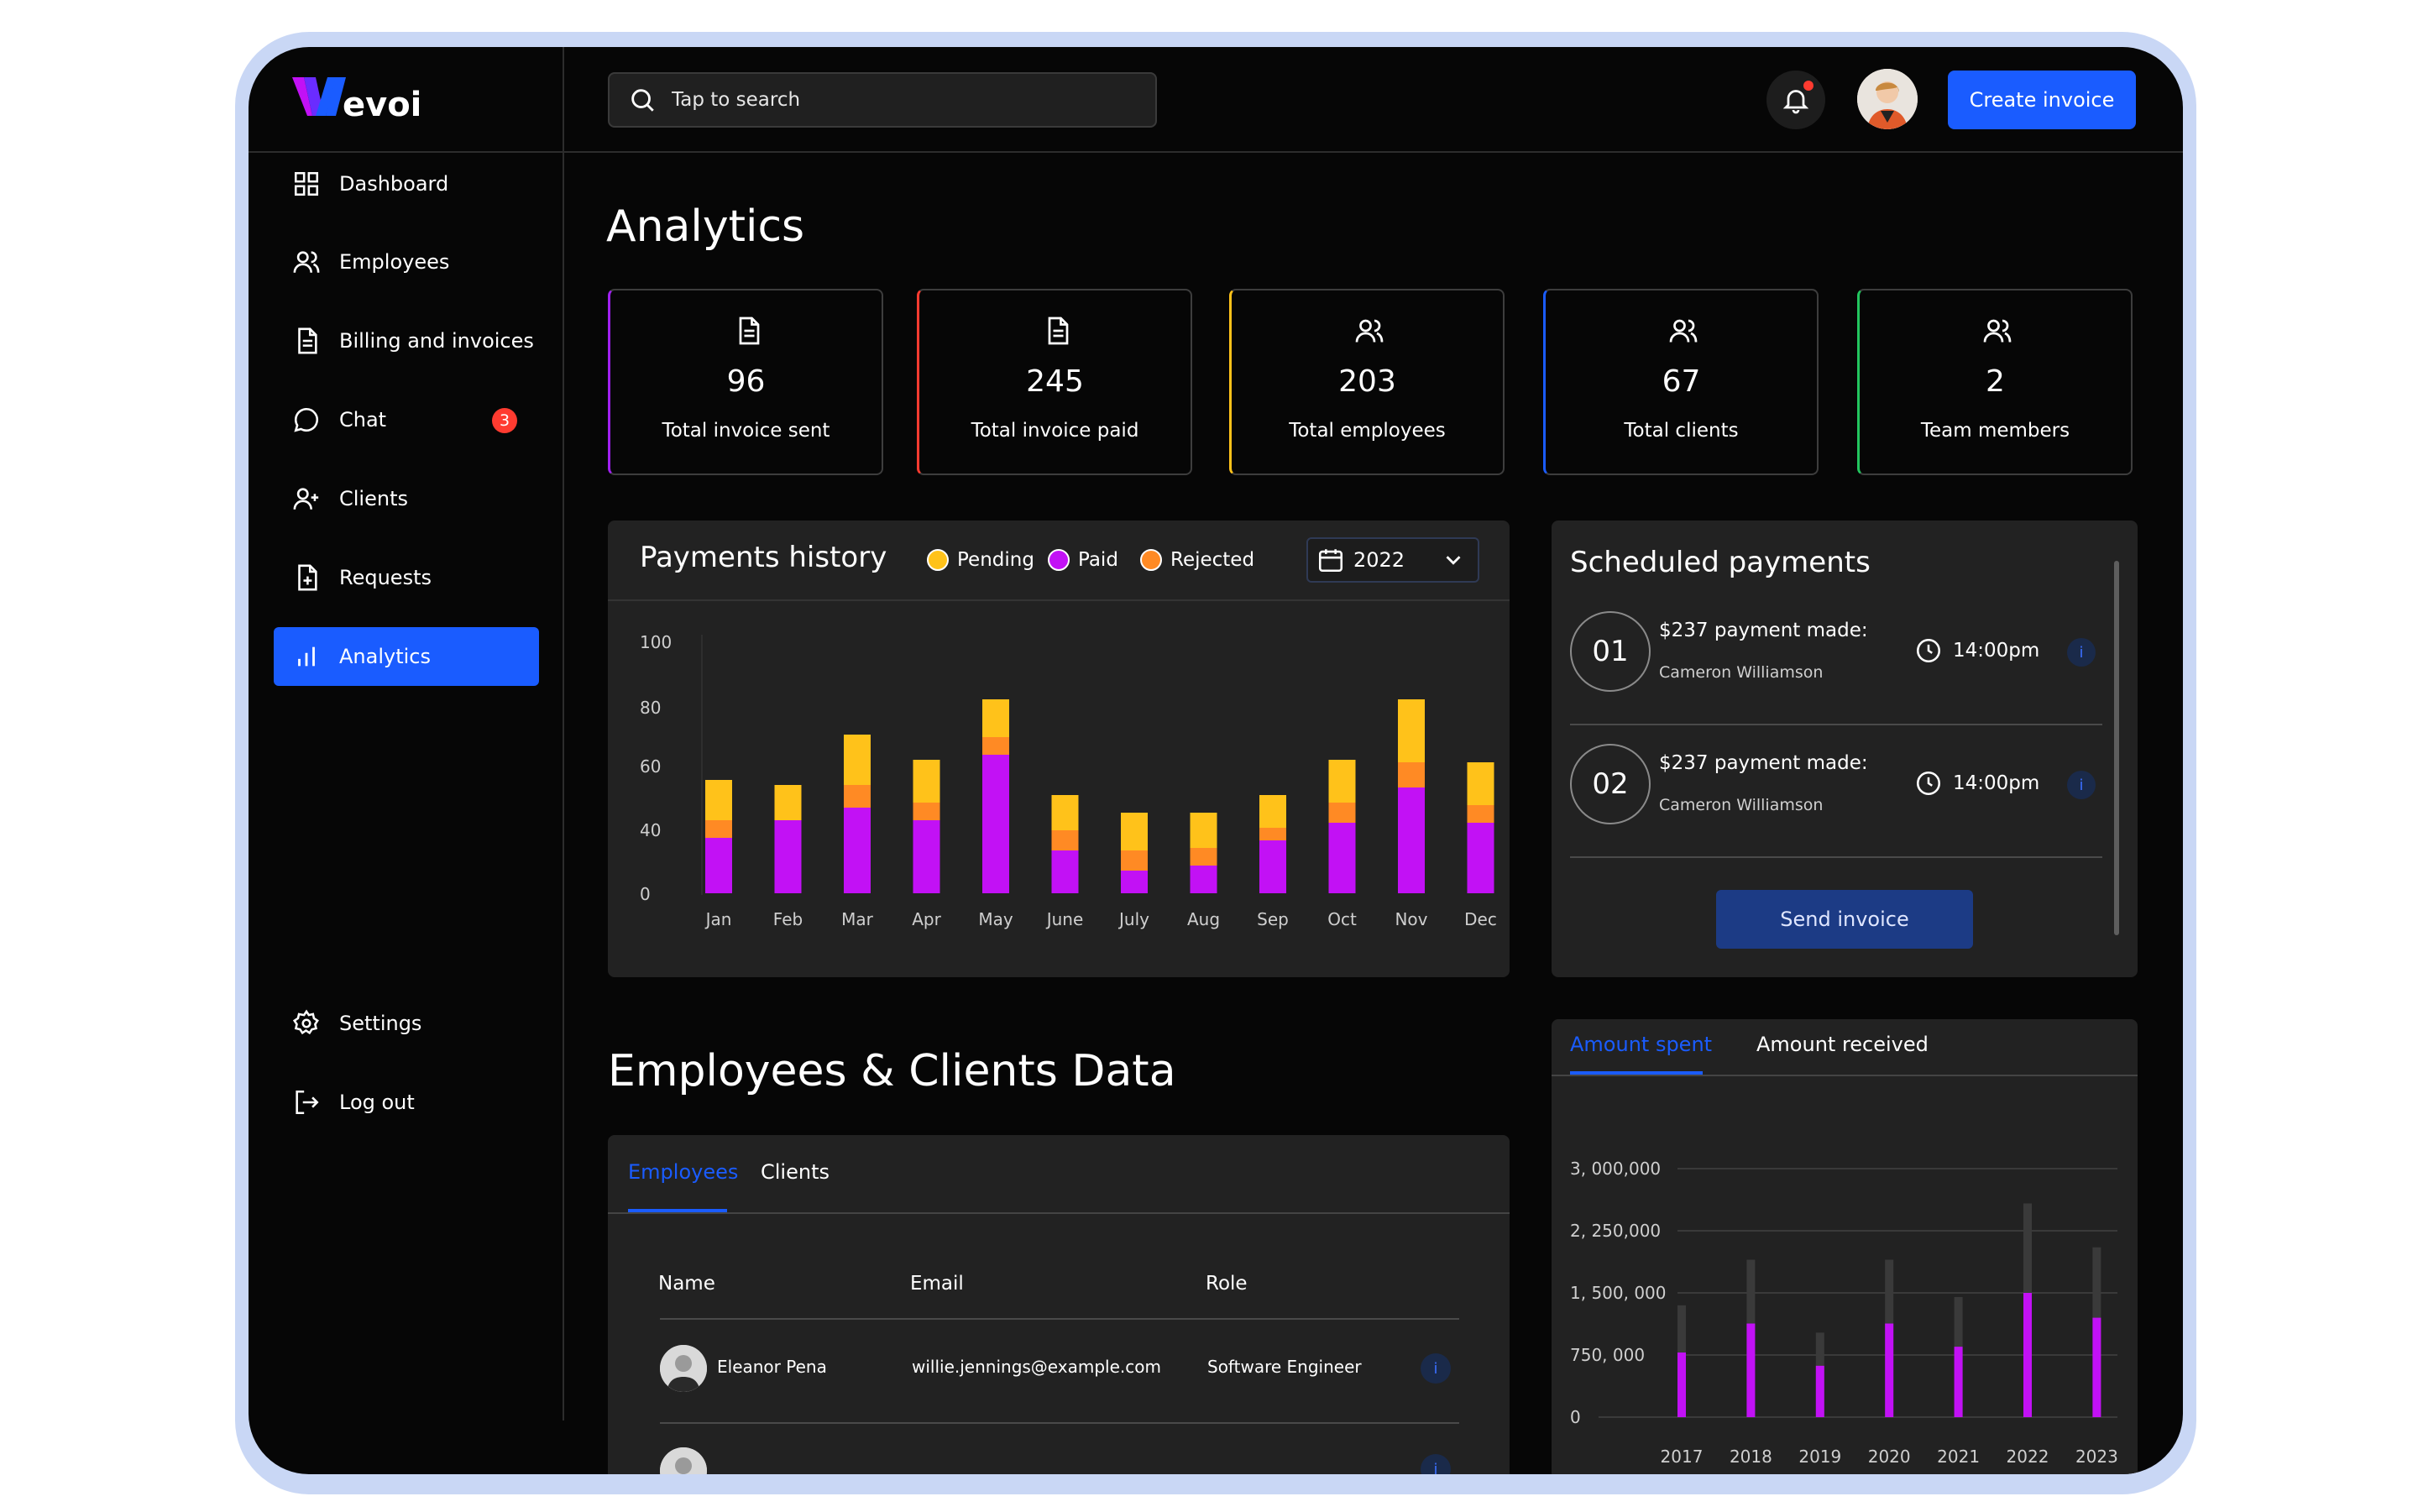 The height and width of the screenshot is (1512, 2418). I want to click on year-select: 2022, so click(1392, 560).